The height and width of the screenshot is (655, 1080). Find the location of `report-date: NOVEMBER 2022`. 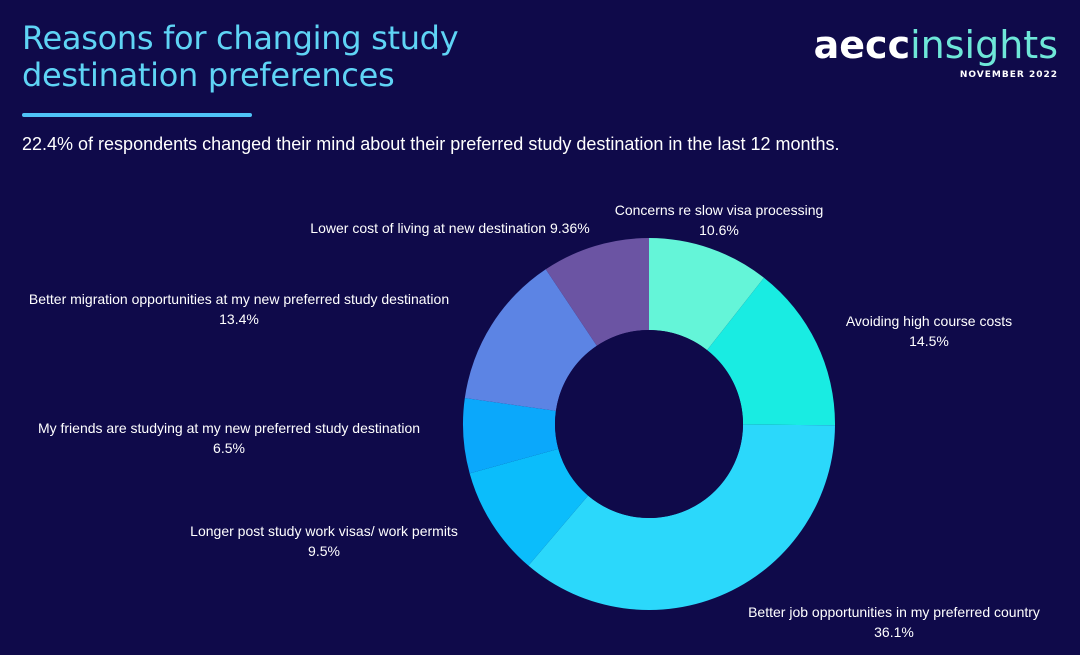

report-date: NOVEMBER 2022 is located at coordinates (1008, 75).